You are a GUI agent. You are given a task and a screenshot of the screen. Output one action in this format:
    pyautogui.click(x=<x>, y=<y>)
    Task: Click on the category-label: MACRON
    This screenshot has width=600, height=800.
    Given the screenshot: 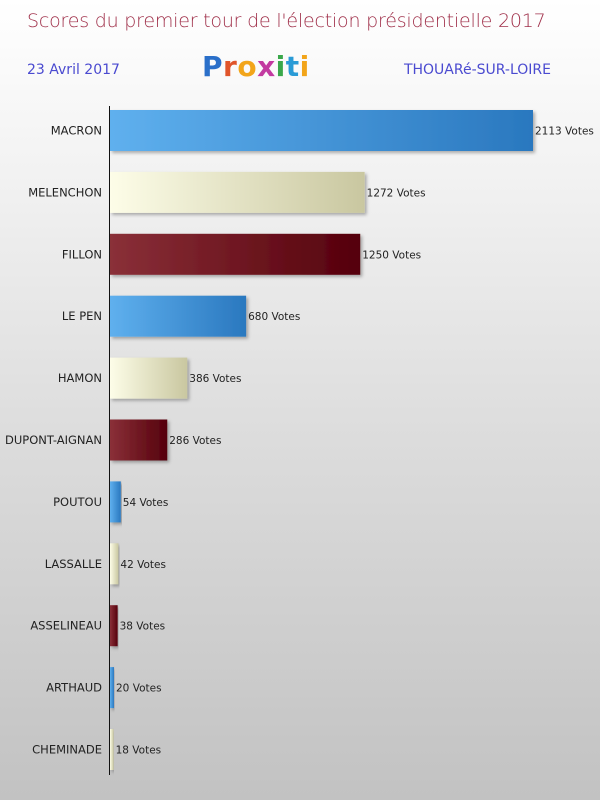 What is the action you would take?
    pyautogui.click(x=76, y=131)
    